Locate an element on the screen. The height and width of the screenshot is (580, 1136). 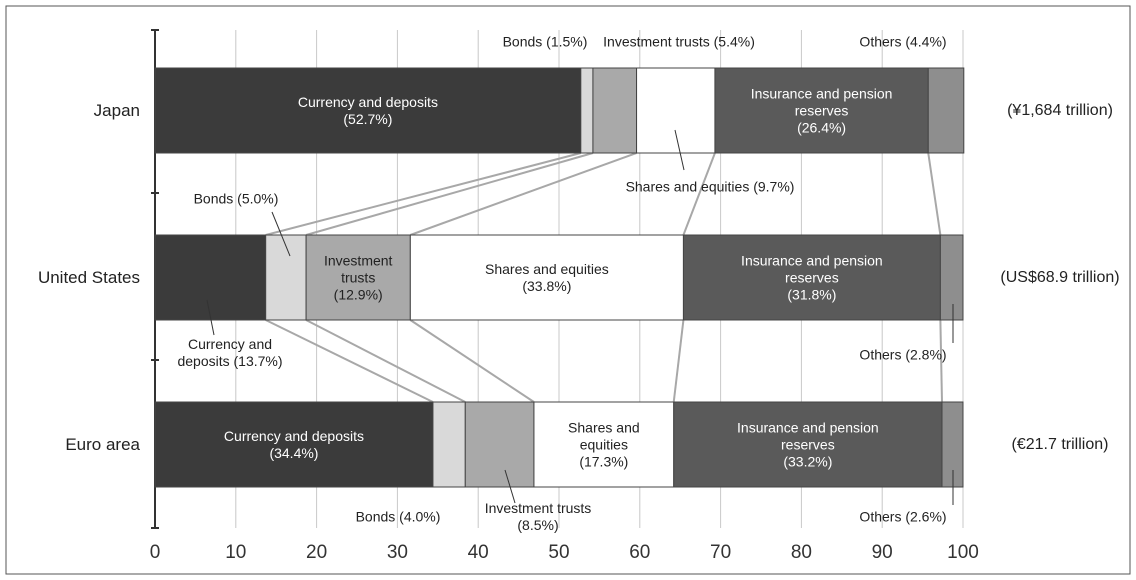
data-label: Bonds (4.0%) is located at coordinates (398, 516).